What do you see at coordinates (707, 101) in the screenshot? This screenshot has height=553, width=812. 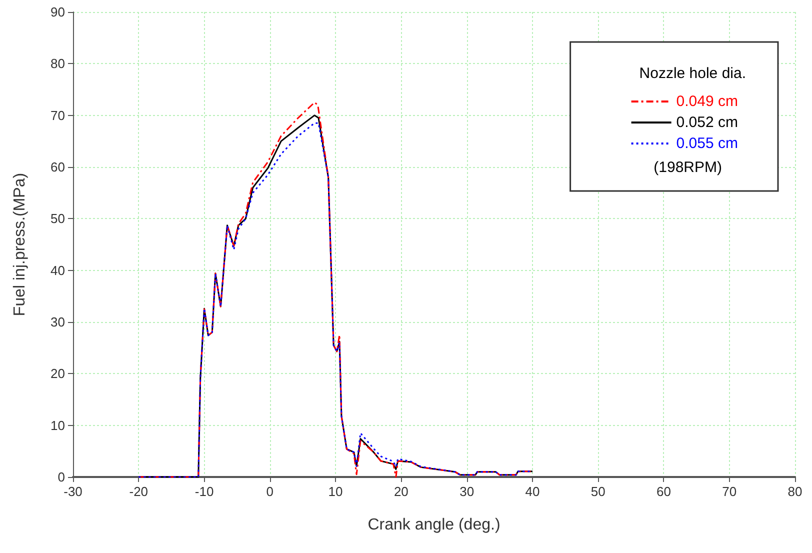 I see `legend-label: 0.049 cm` at bounding box center [707, 101].